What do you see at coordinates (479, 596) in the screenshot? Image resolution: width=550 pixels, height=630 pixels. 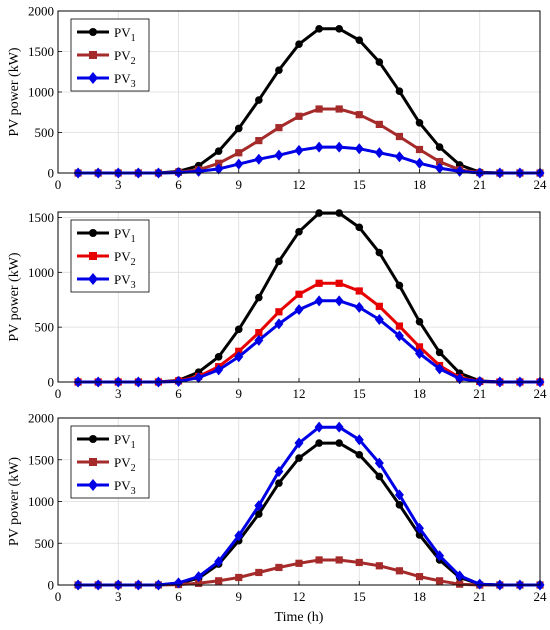 I see `x-tick-label: 21` at bounding box center [479, 596].